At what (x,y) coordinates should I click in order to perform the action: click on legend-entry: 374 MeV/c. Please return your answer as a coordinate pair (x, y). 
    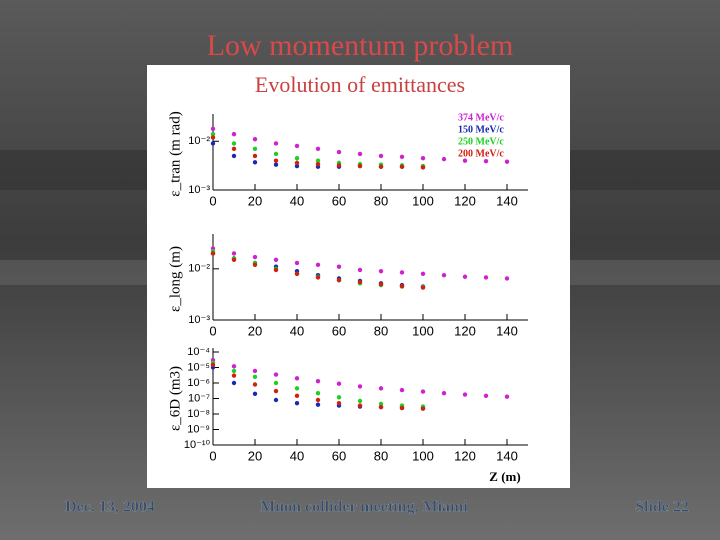
    Looking at the image, I should click on (481, 117).